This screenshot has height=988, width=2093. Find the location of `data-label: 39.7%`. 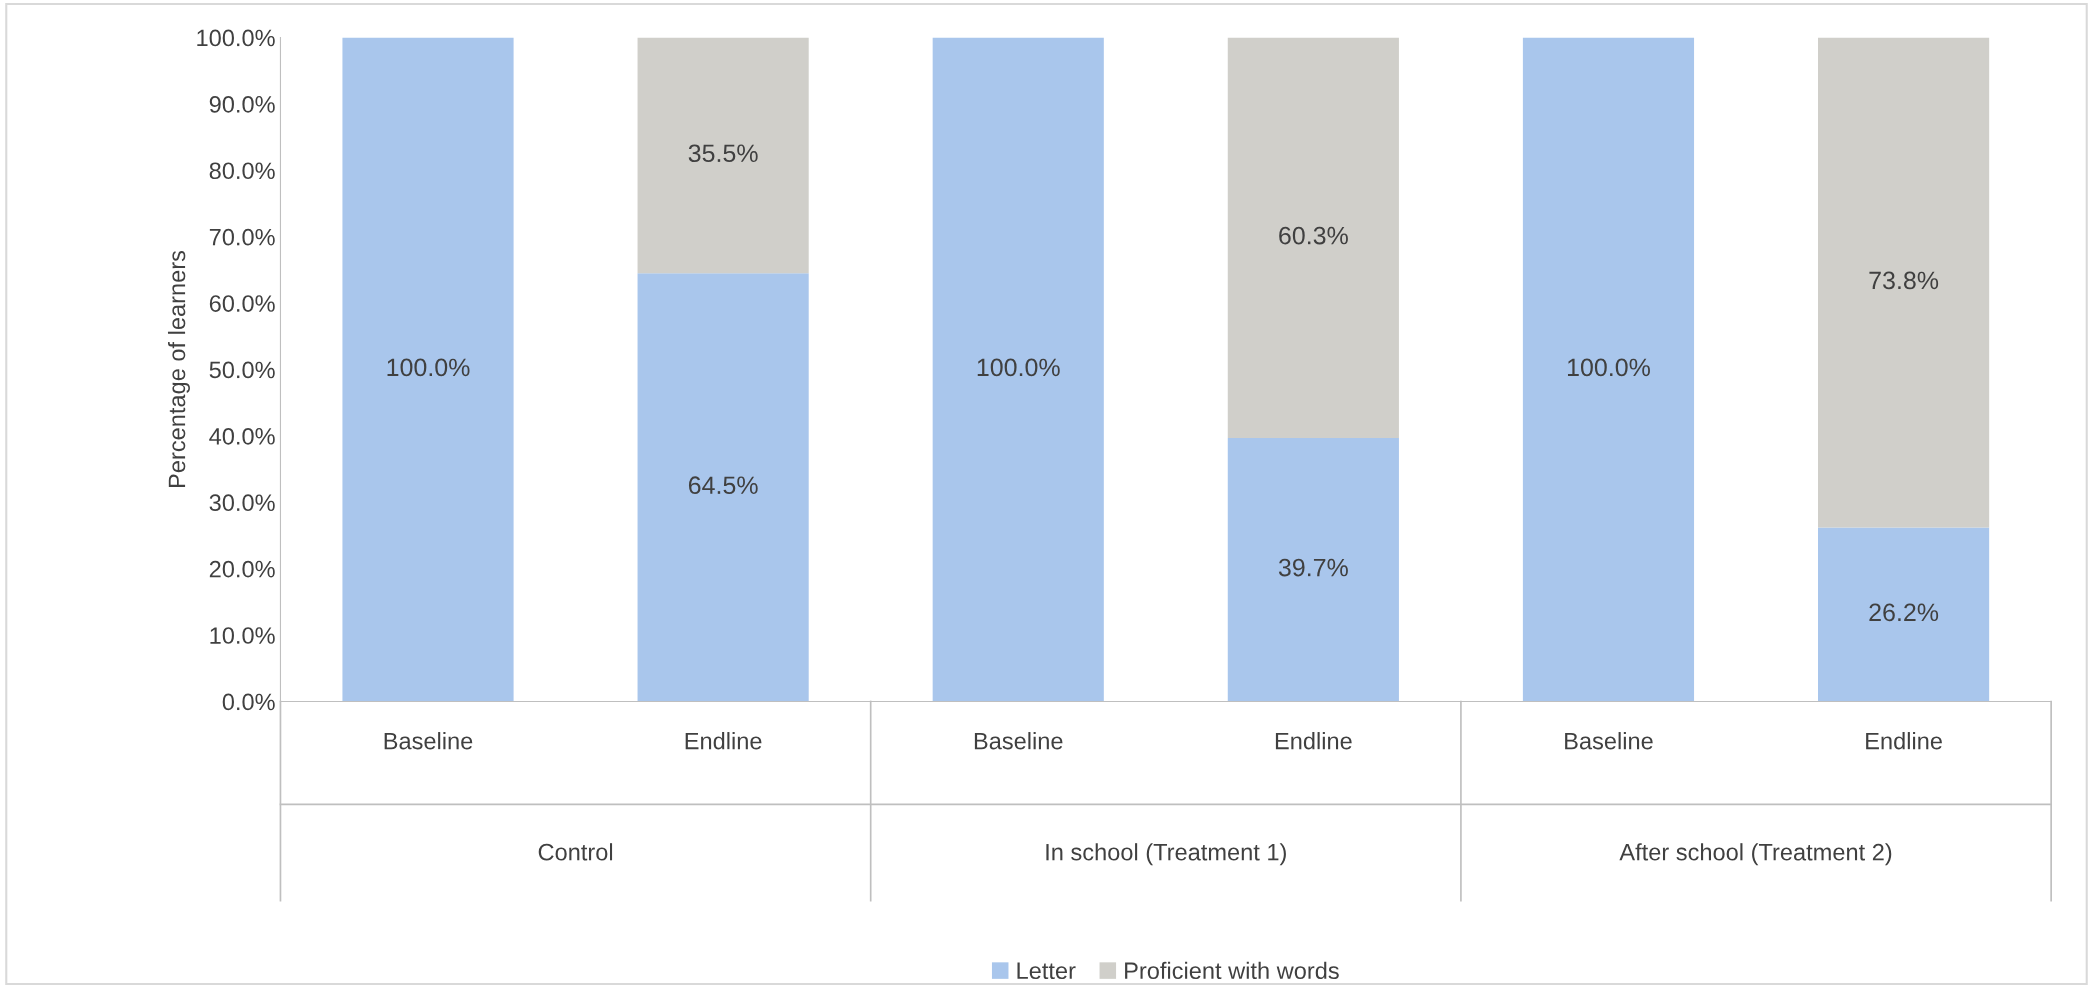

data-label: 39.7% is located at coordinates (1313, 567).